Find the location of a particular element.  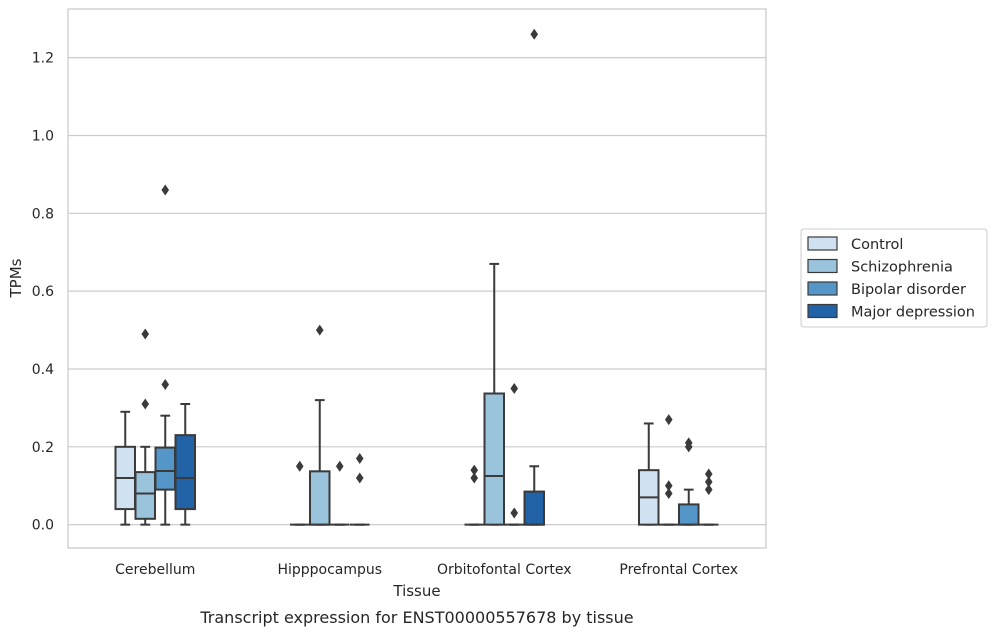

y-tick-label: 0.4 is located at coordinates (43, 370).